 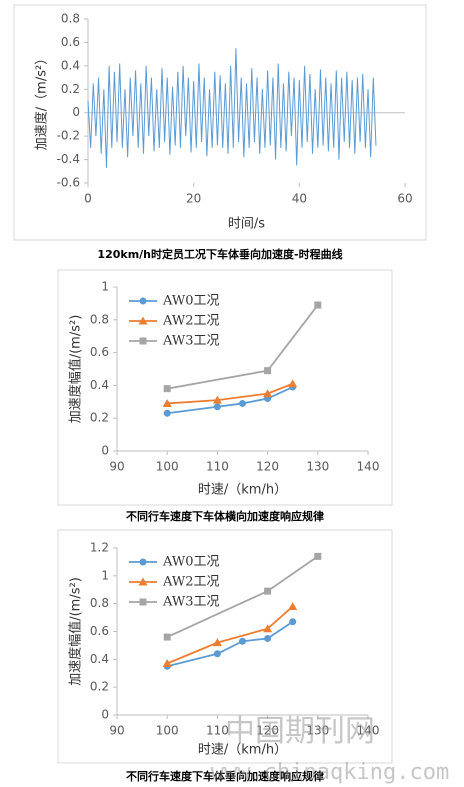 I want to click on x-tick-label: 60, so click(x=404, y=199).